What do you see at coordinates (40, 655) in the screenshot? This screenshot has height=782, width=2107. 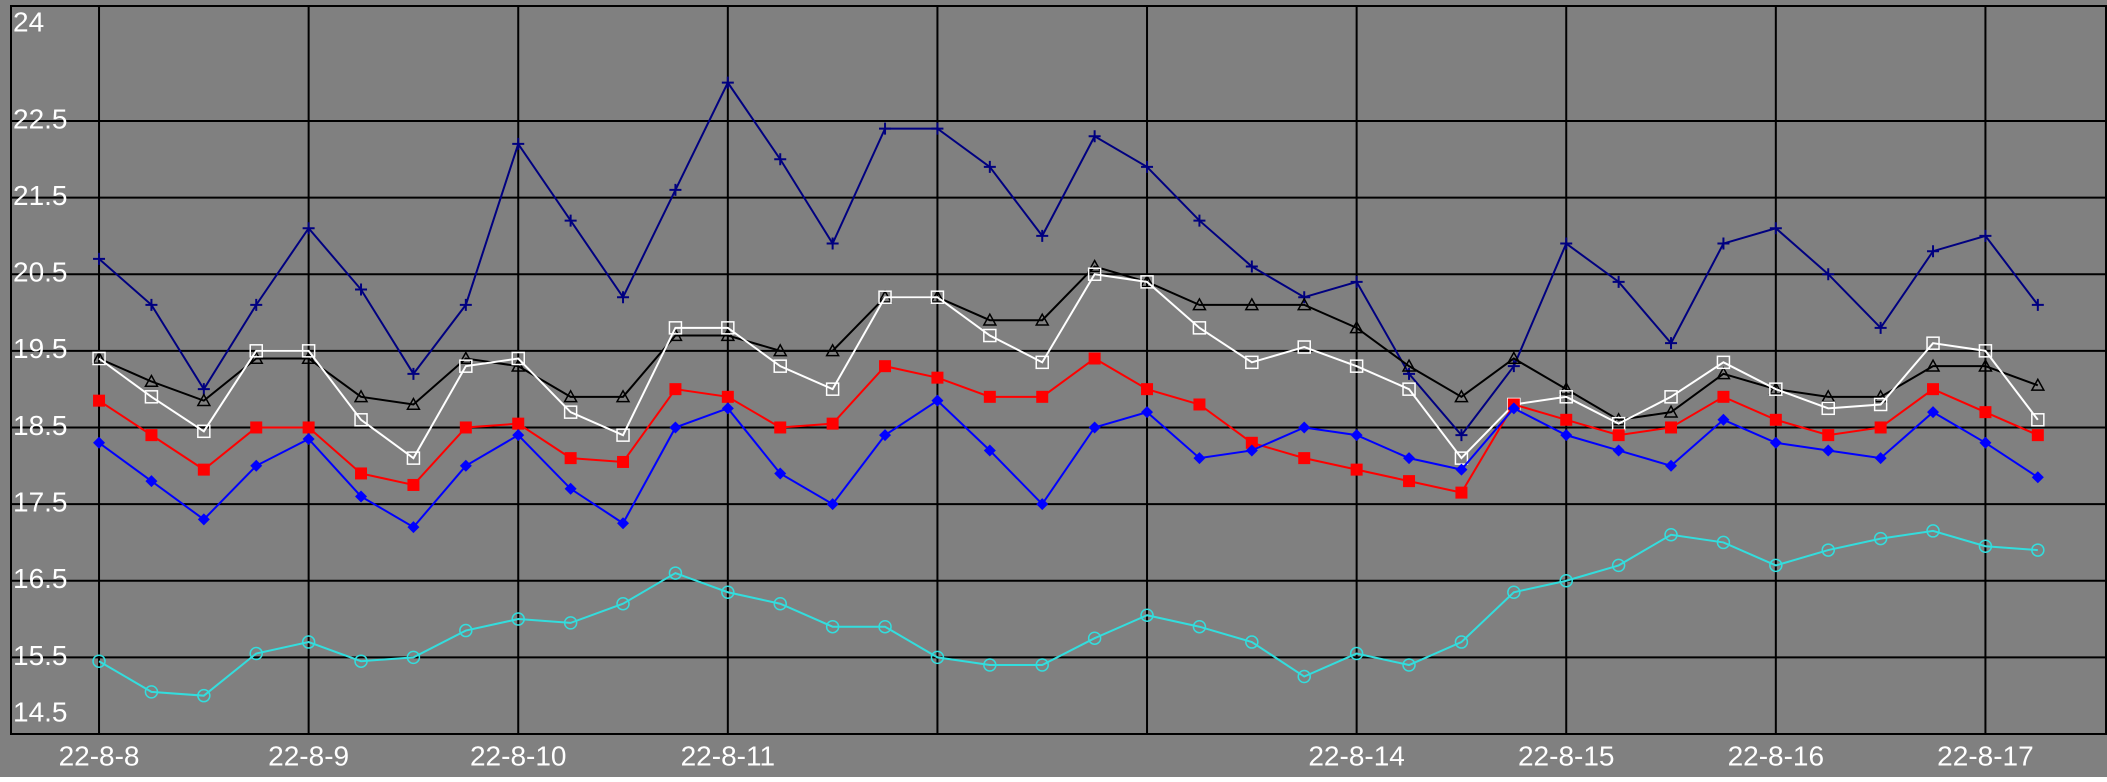 I see `y-tick-label: 15.5` at bounding box center [40, 655].